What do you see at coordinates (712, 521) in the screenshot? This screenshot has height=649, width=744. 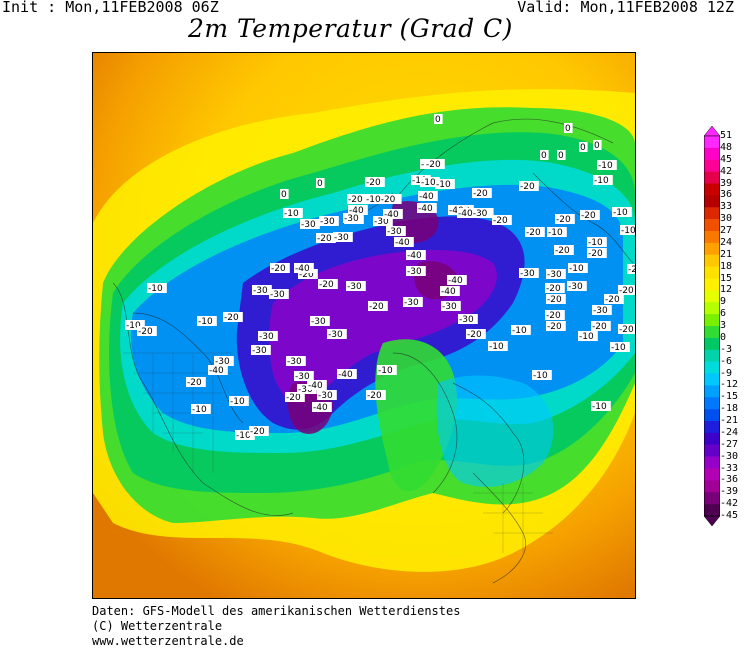 I see `colorbar-bottom-arrow` at bounding box center [712, 521].